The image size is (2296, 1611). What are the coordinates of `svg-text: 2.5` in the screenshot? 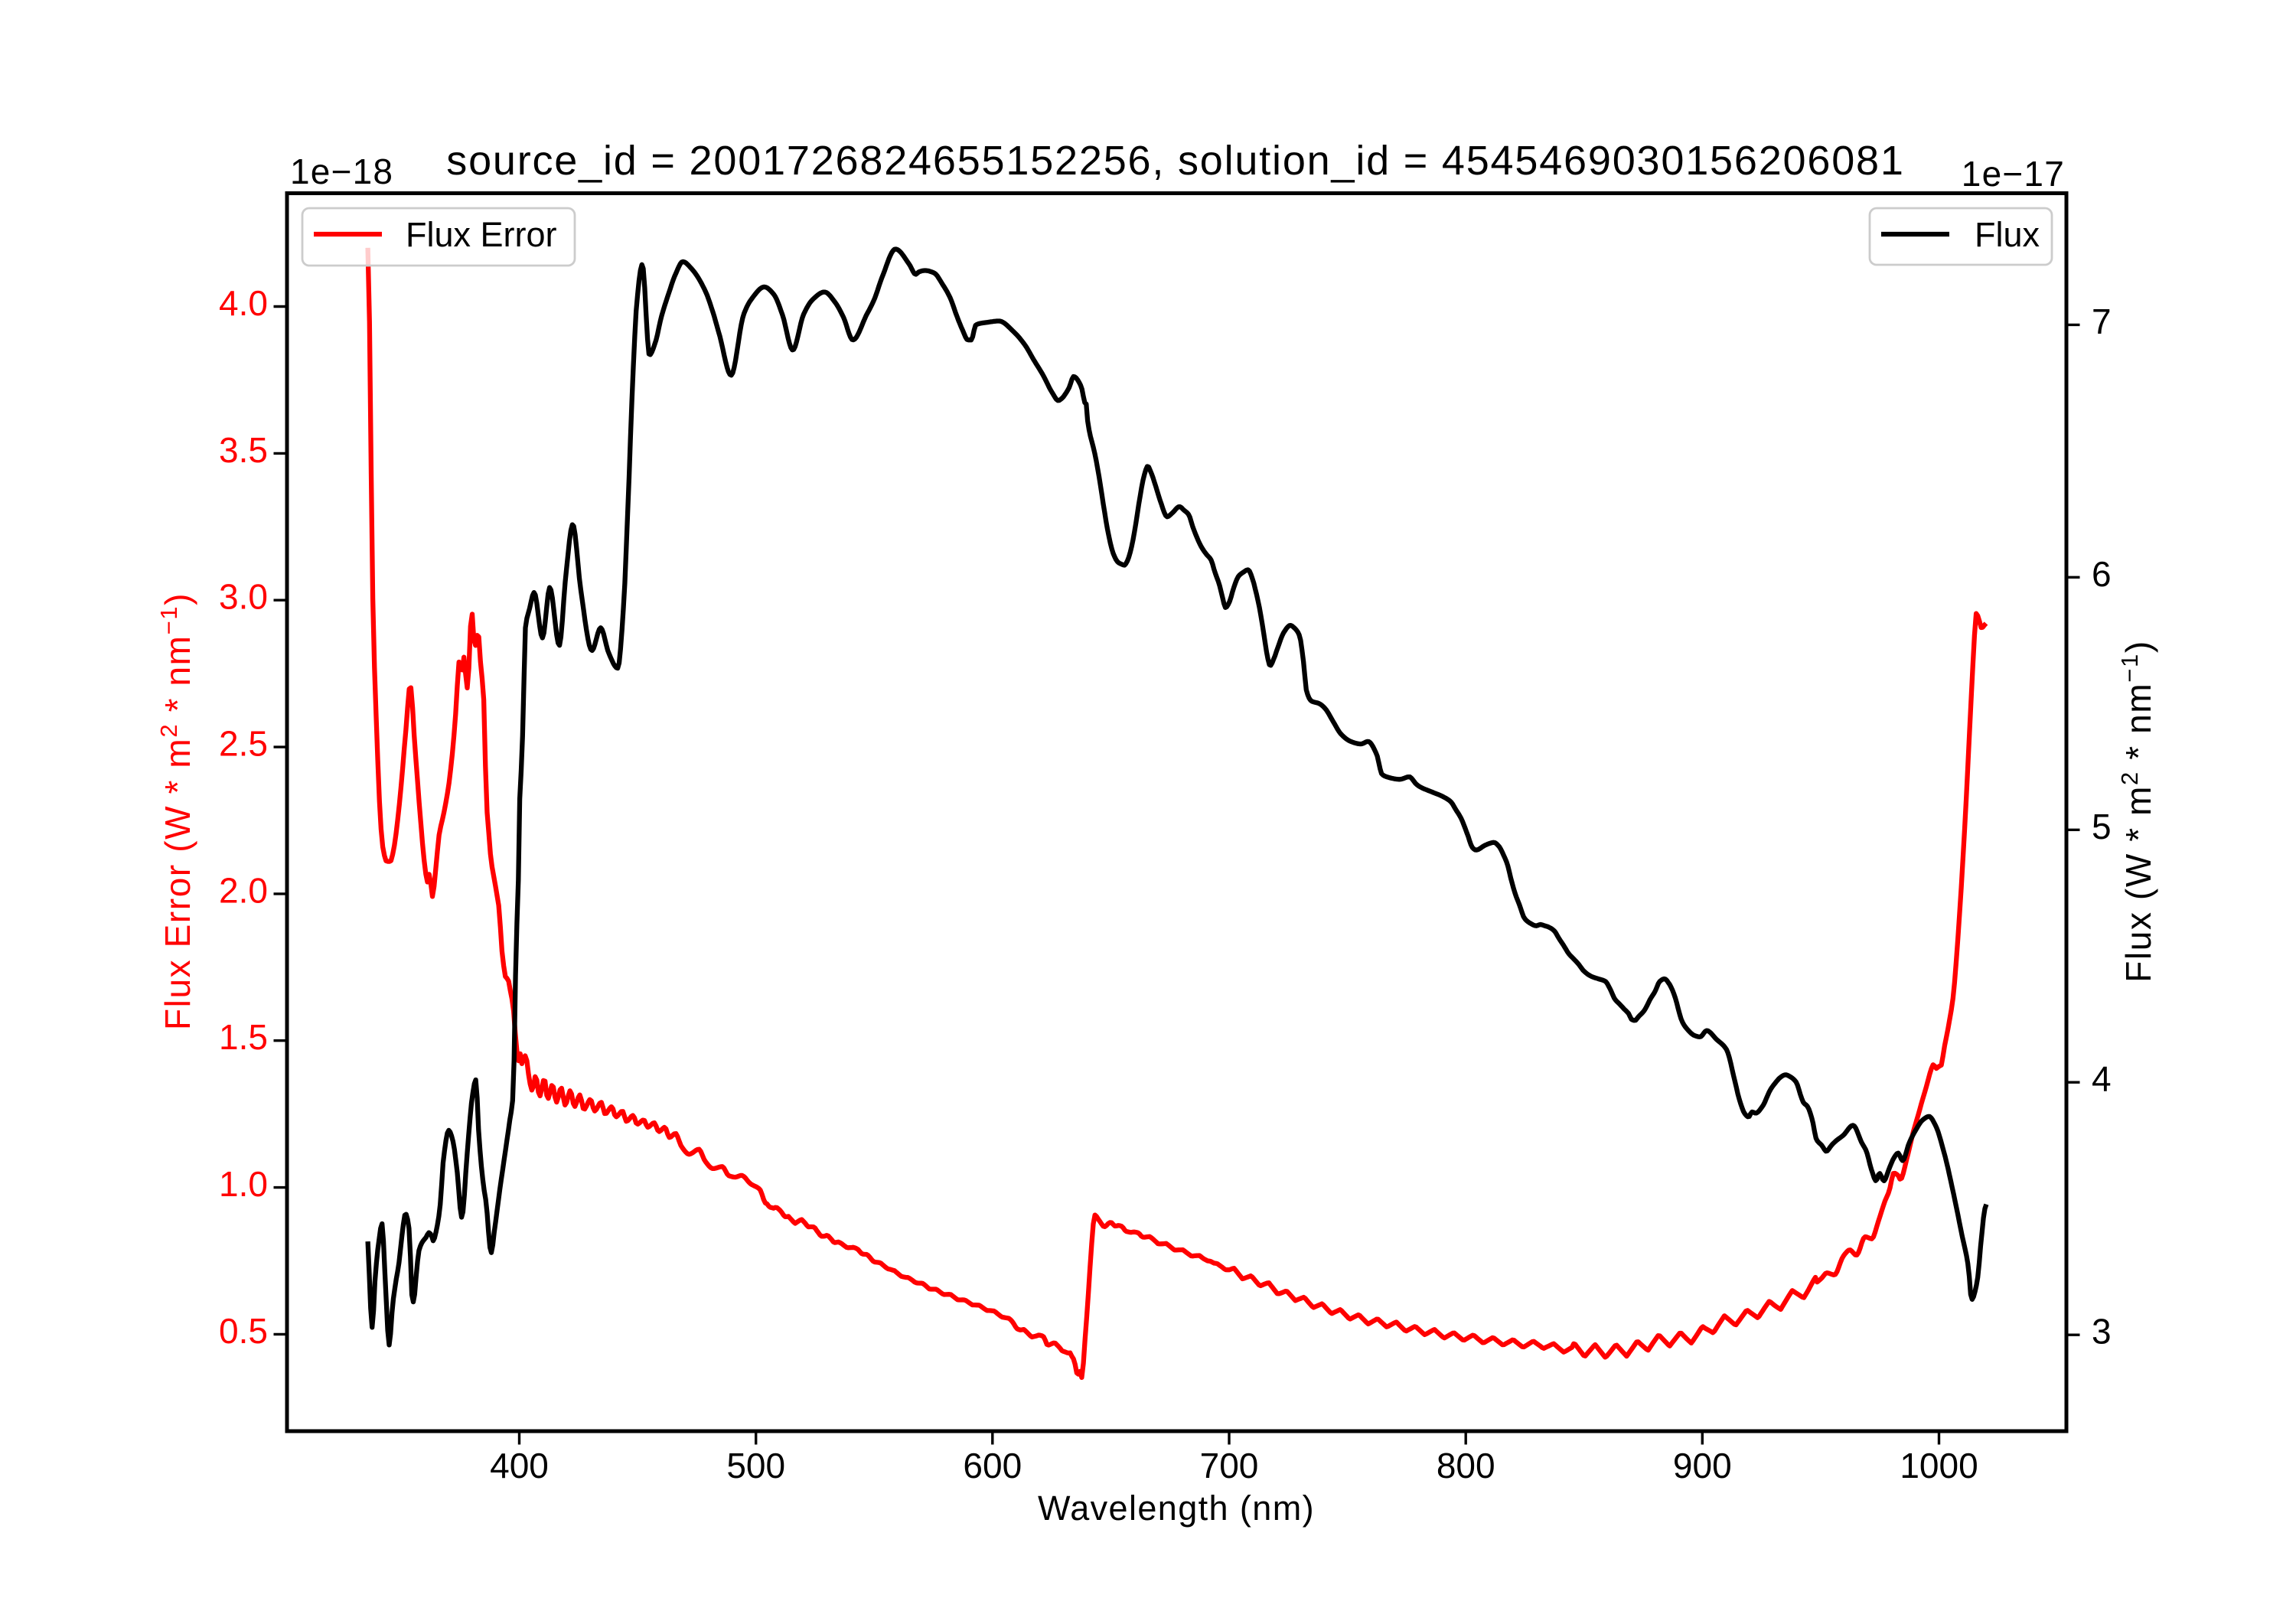 It's located at (243, 744).